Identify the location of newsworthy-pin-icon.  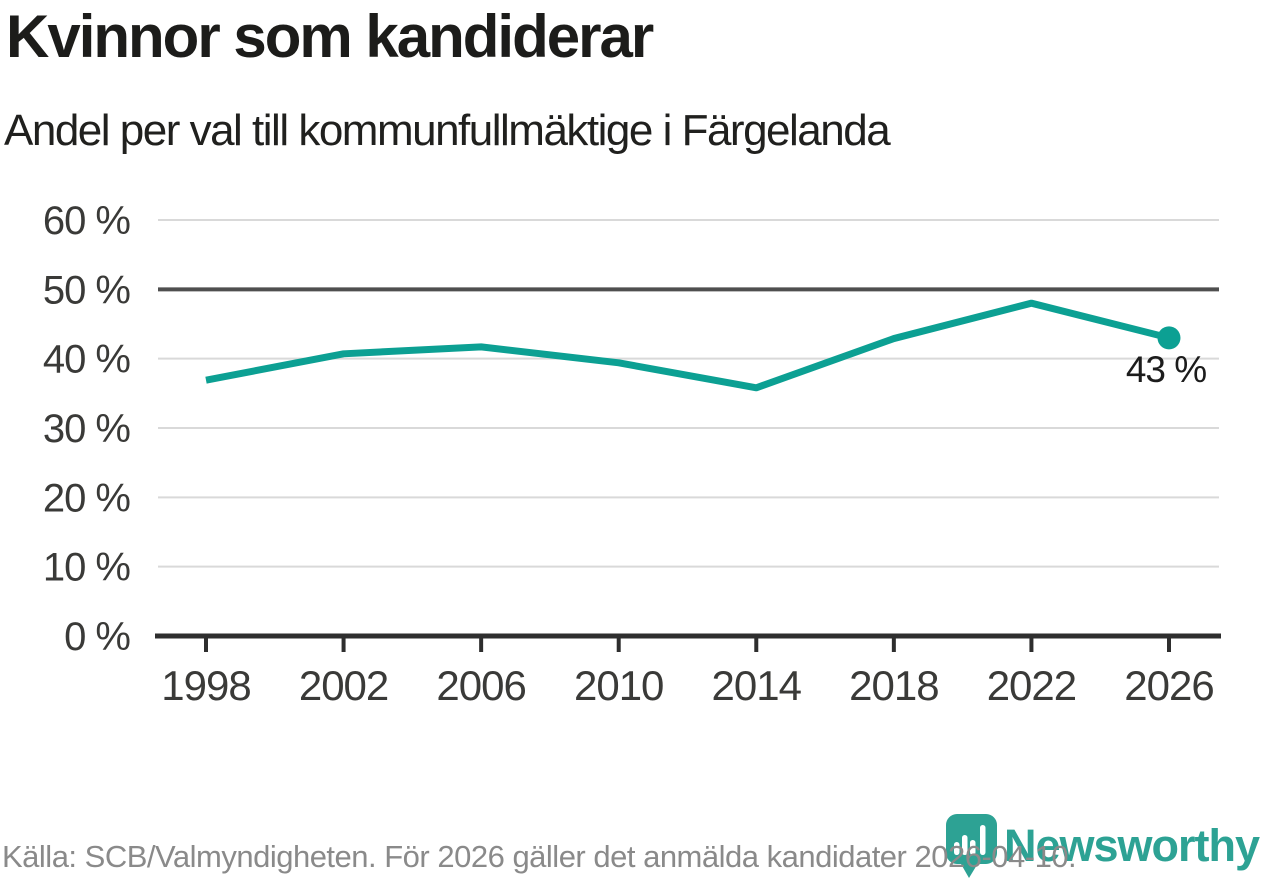
(971, 846).